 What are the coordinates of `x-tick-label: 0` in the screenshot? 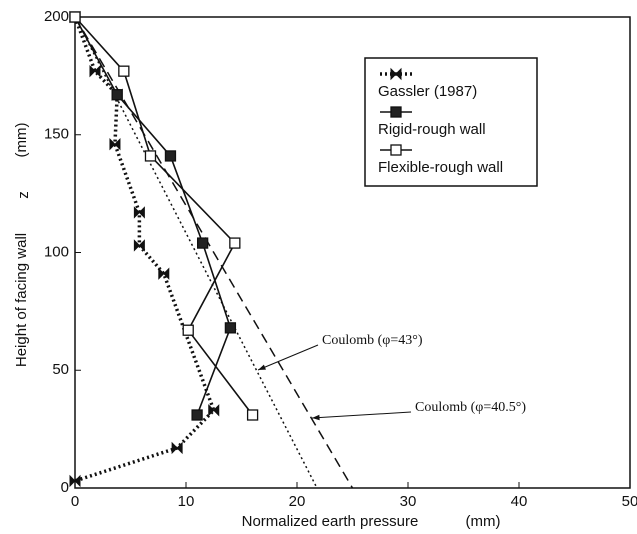 It's located at (75, 501).